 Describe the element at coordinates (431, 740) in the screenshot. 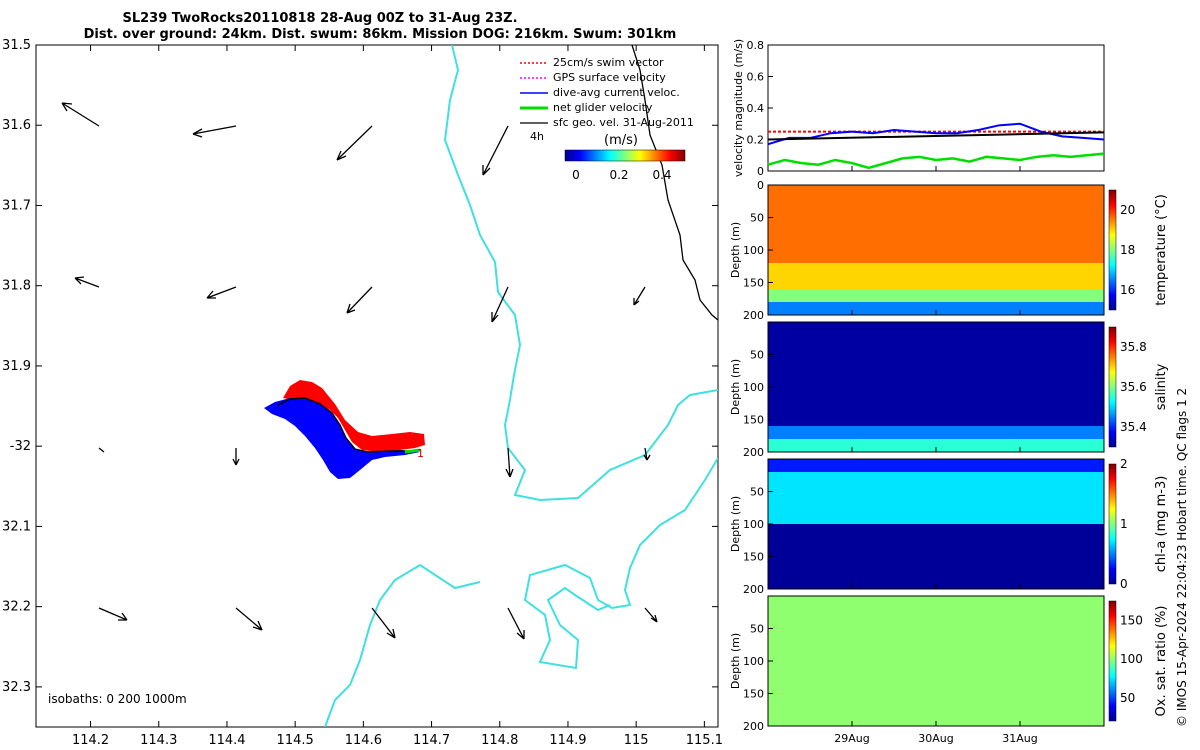

I see `map-x-tick-label: 114.7` at that location.